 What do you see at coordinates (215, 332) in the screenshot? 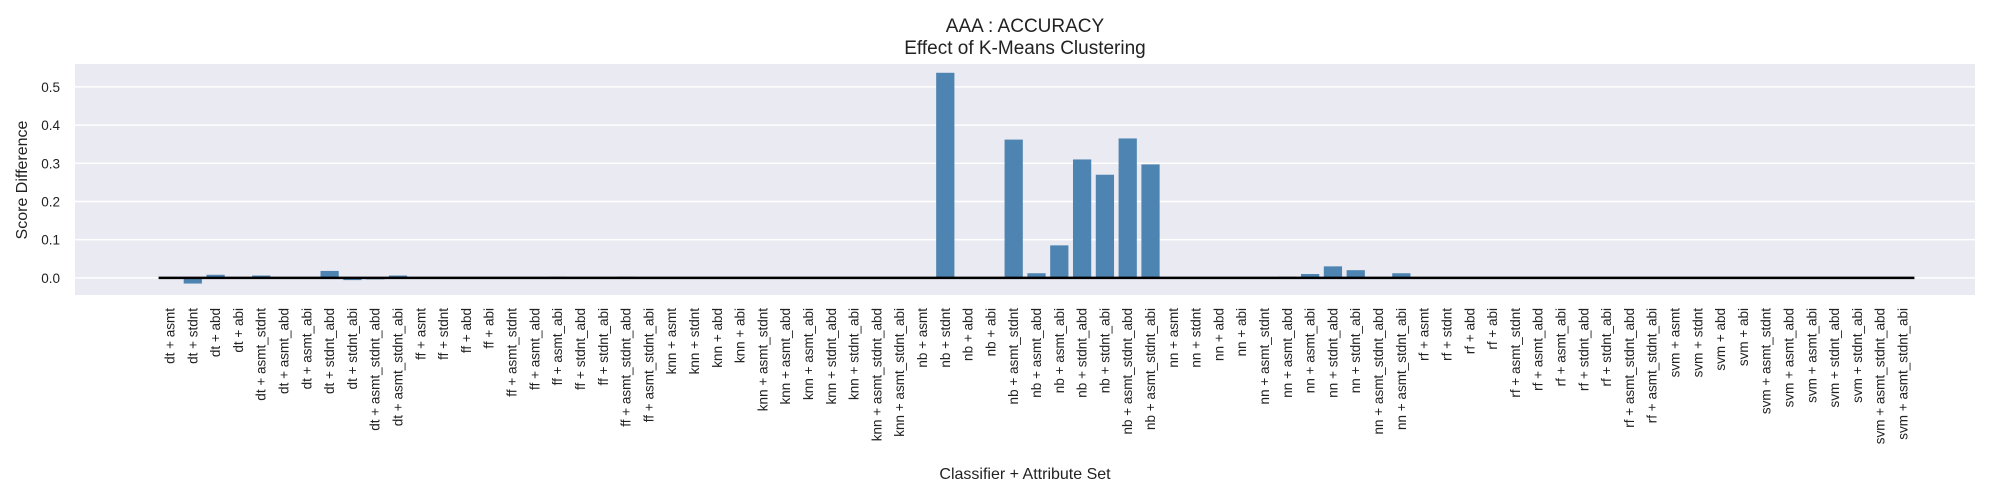
I see `x-tick-label: dt + abd` at bounding box center [215, 332].